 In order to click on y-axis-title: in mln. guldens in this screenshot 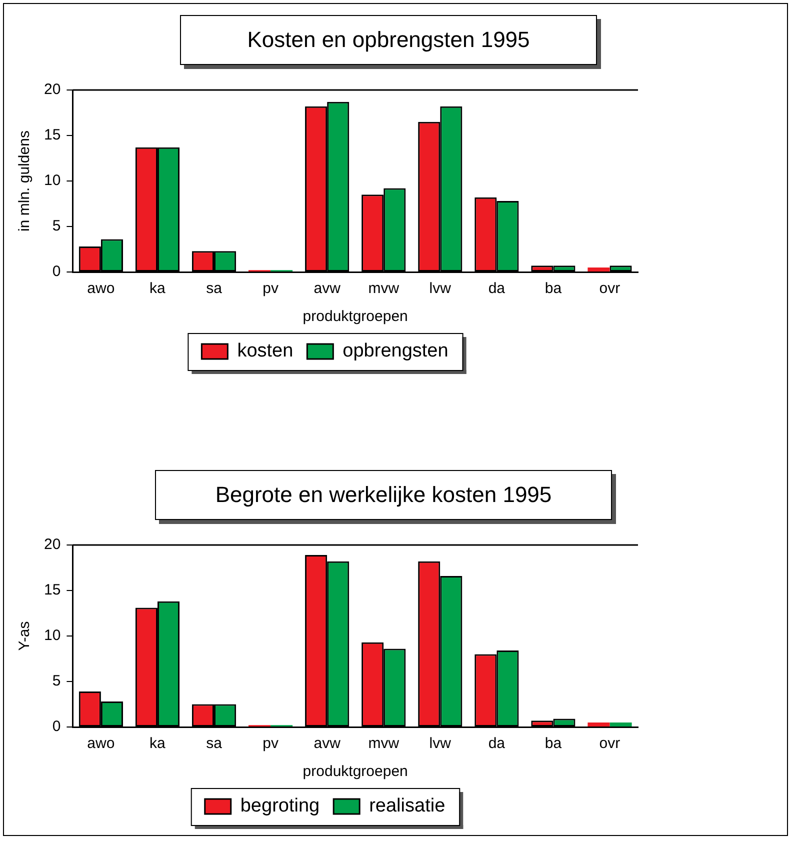, I will do `click(25, 181)`.